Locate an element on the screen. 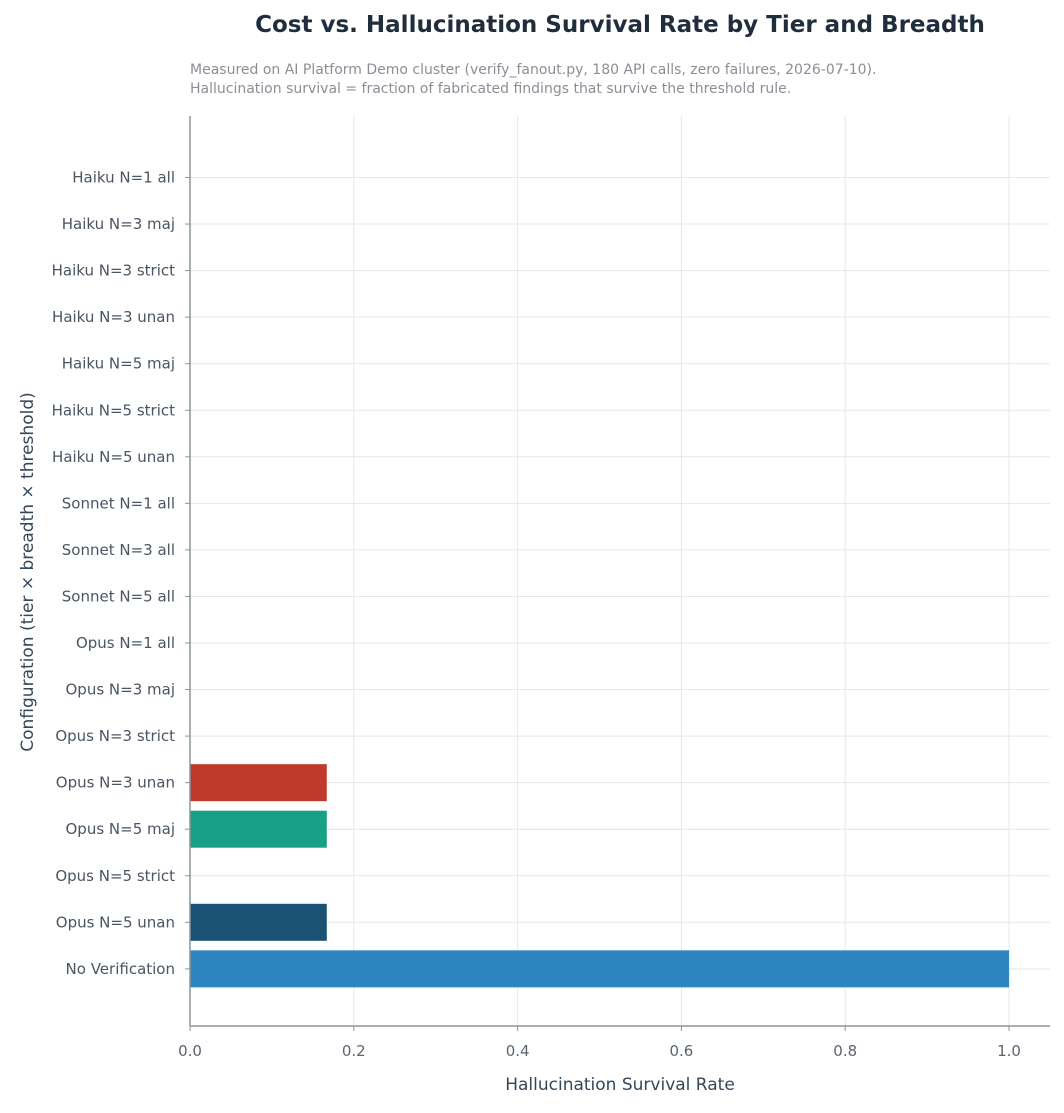 This screenshot has height=1113, width=1064. category-label: Haiku N=3 unan is located at coordinates (113, 317).